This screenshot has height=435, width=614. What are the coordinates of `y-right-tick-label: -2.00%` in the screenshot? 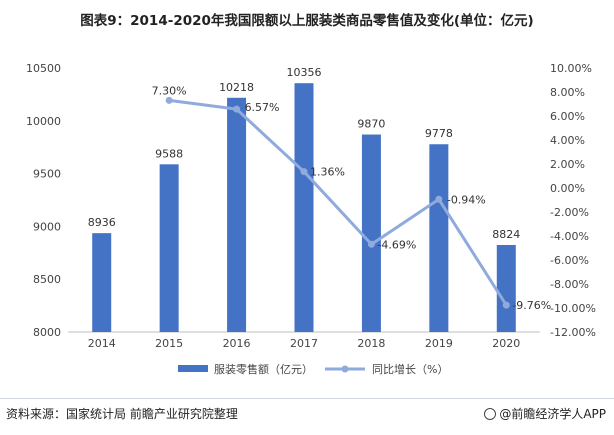 It's located at (569, 212).